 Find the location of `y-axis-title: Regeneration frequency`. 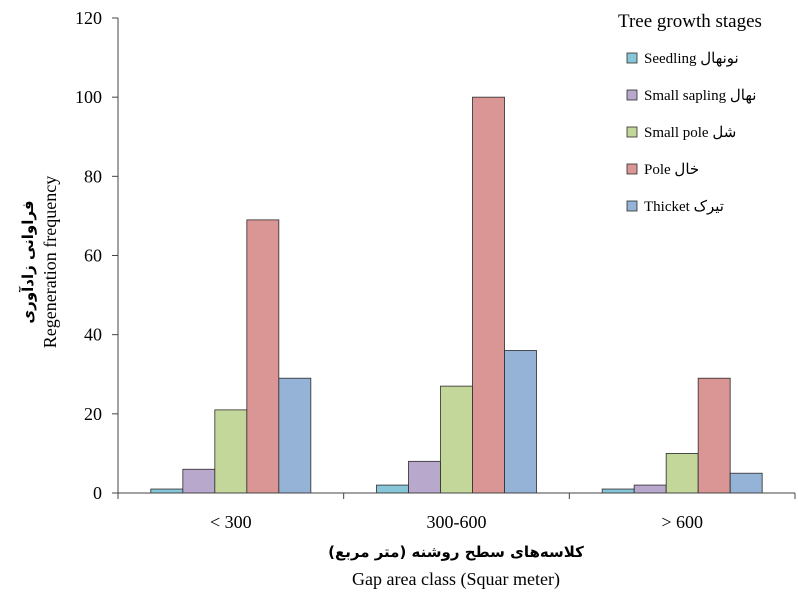

y-axis-title: Regeneration frequency is located at coordinates (50, 262).